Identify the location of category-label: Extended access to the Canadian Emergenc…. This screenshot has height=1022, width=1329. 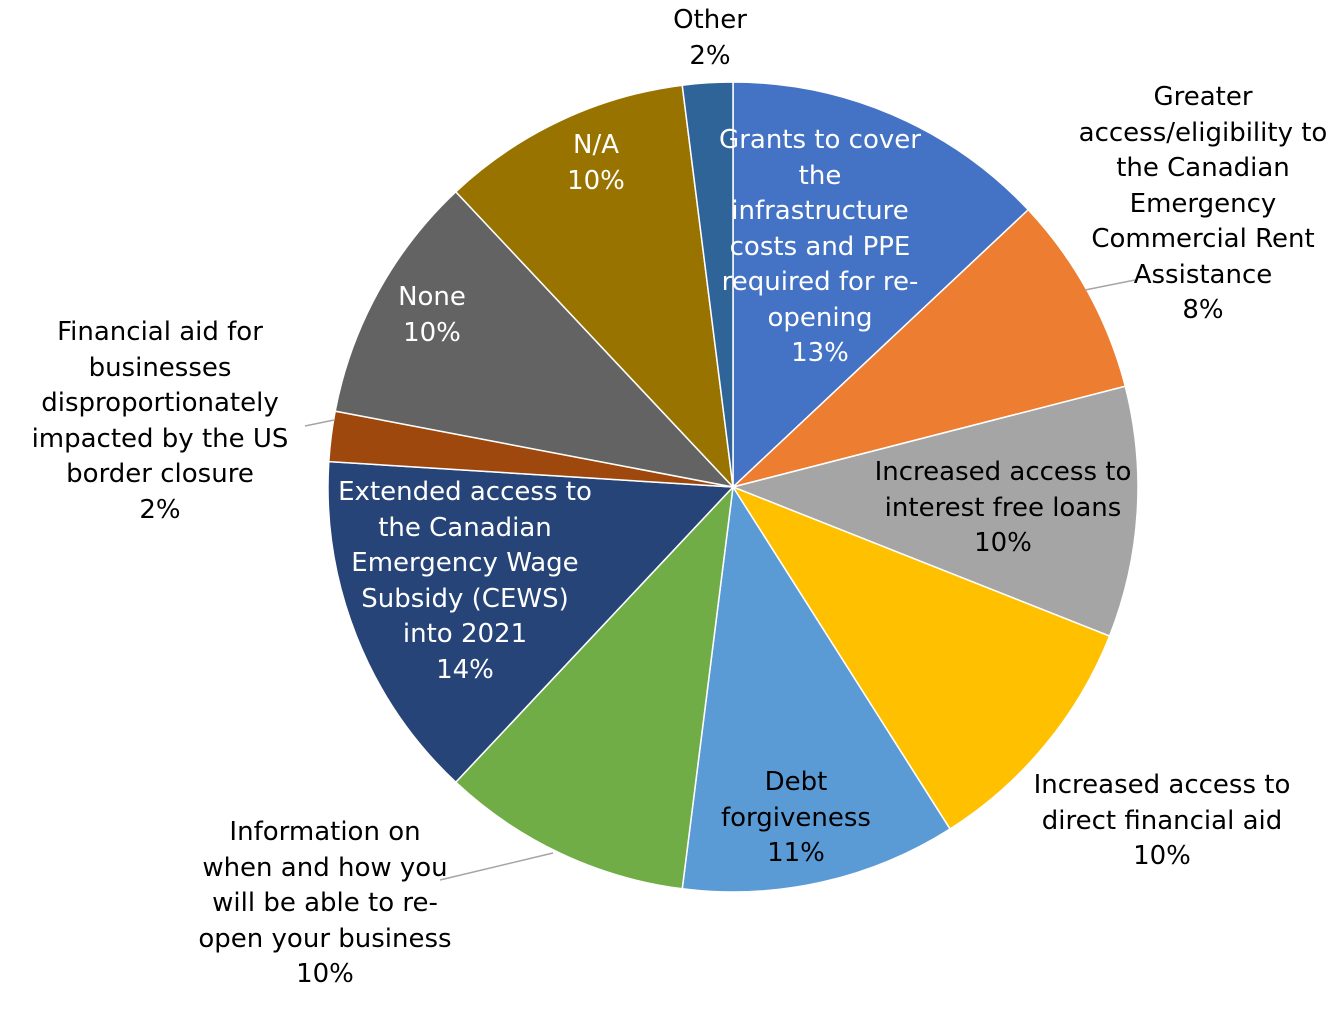
(465, 563).